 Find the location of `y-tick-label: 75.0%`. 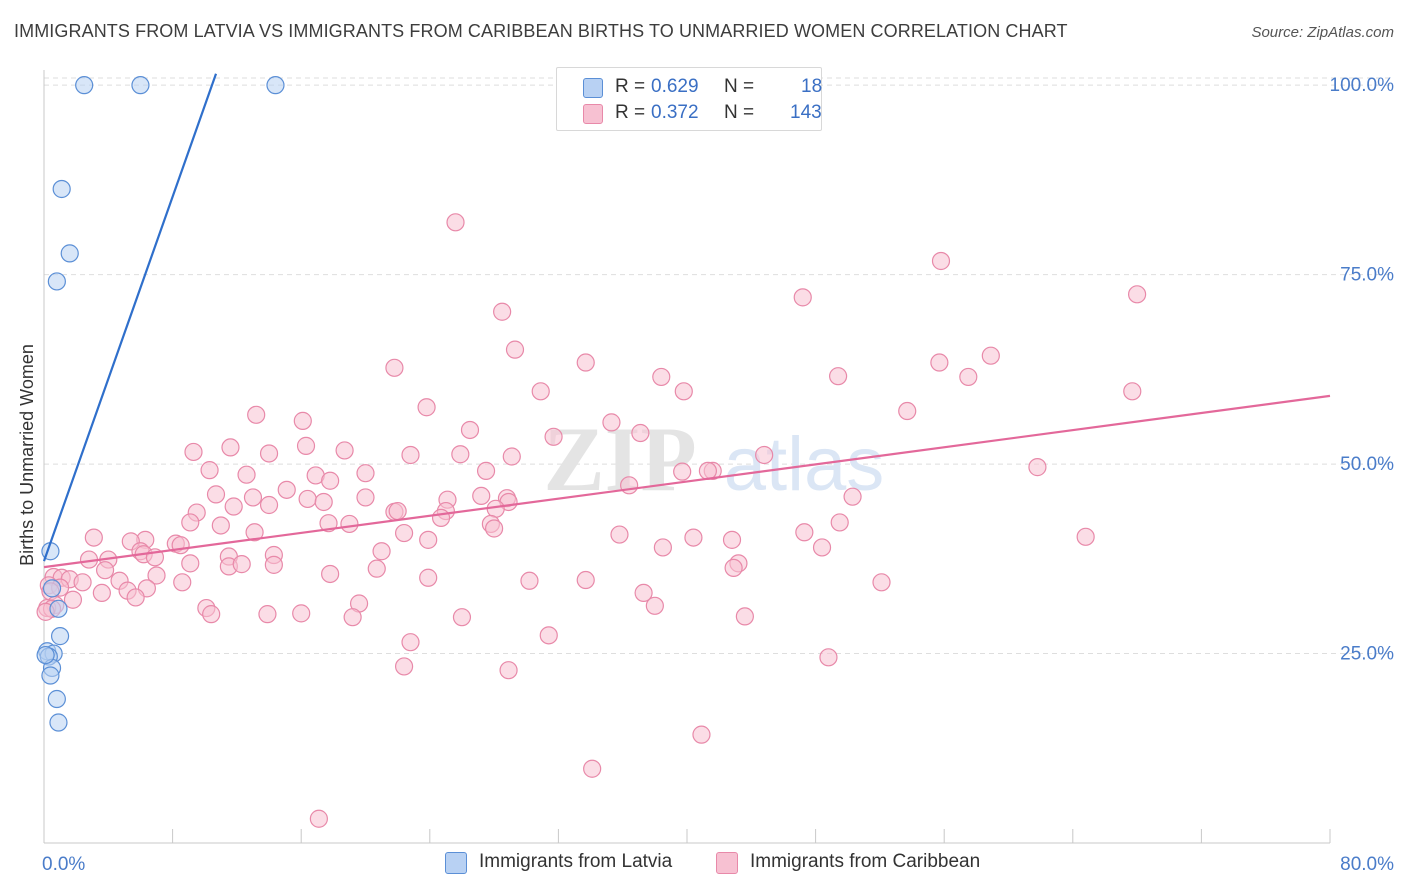

y-tick-label: 75.0% is located at coordinates (1367, 275).